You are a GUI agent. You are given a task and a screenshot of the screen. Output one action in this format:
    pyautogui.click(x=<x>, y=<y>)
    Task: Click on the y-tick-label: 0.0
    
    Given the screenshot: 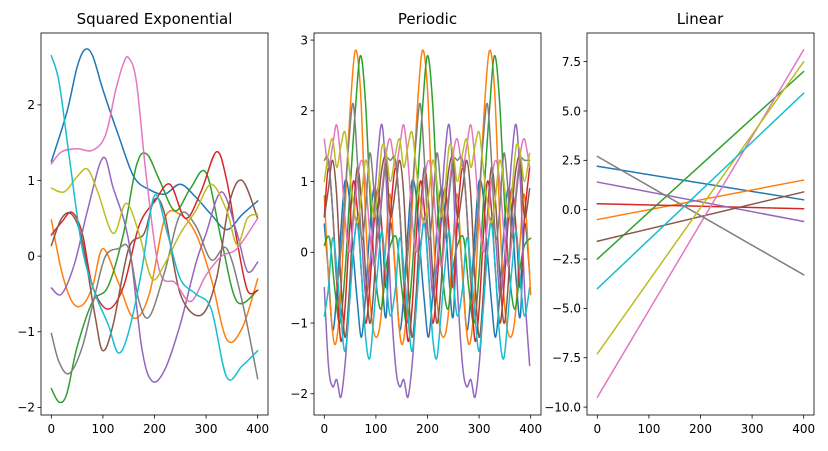 What is the action you would take?
    pyautogui.click(x=571, y=210)
    